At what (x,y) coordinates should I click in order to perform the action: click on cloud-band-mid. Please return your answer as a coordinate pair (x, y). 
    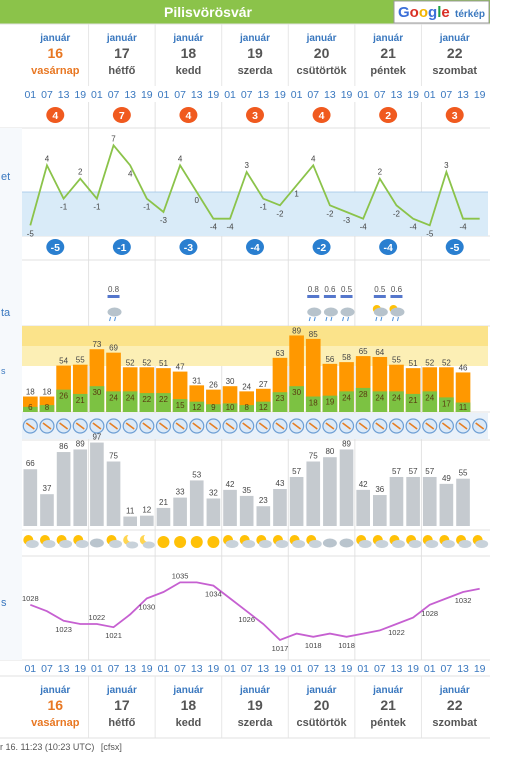
    Looking at the image, I should click on (255, 356).